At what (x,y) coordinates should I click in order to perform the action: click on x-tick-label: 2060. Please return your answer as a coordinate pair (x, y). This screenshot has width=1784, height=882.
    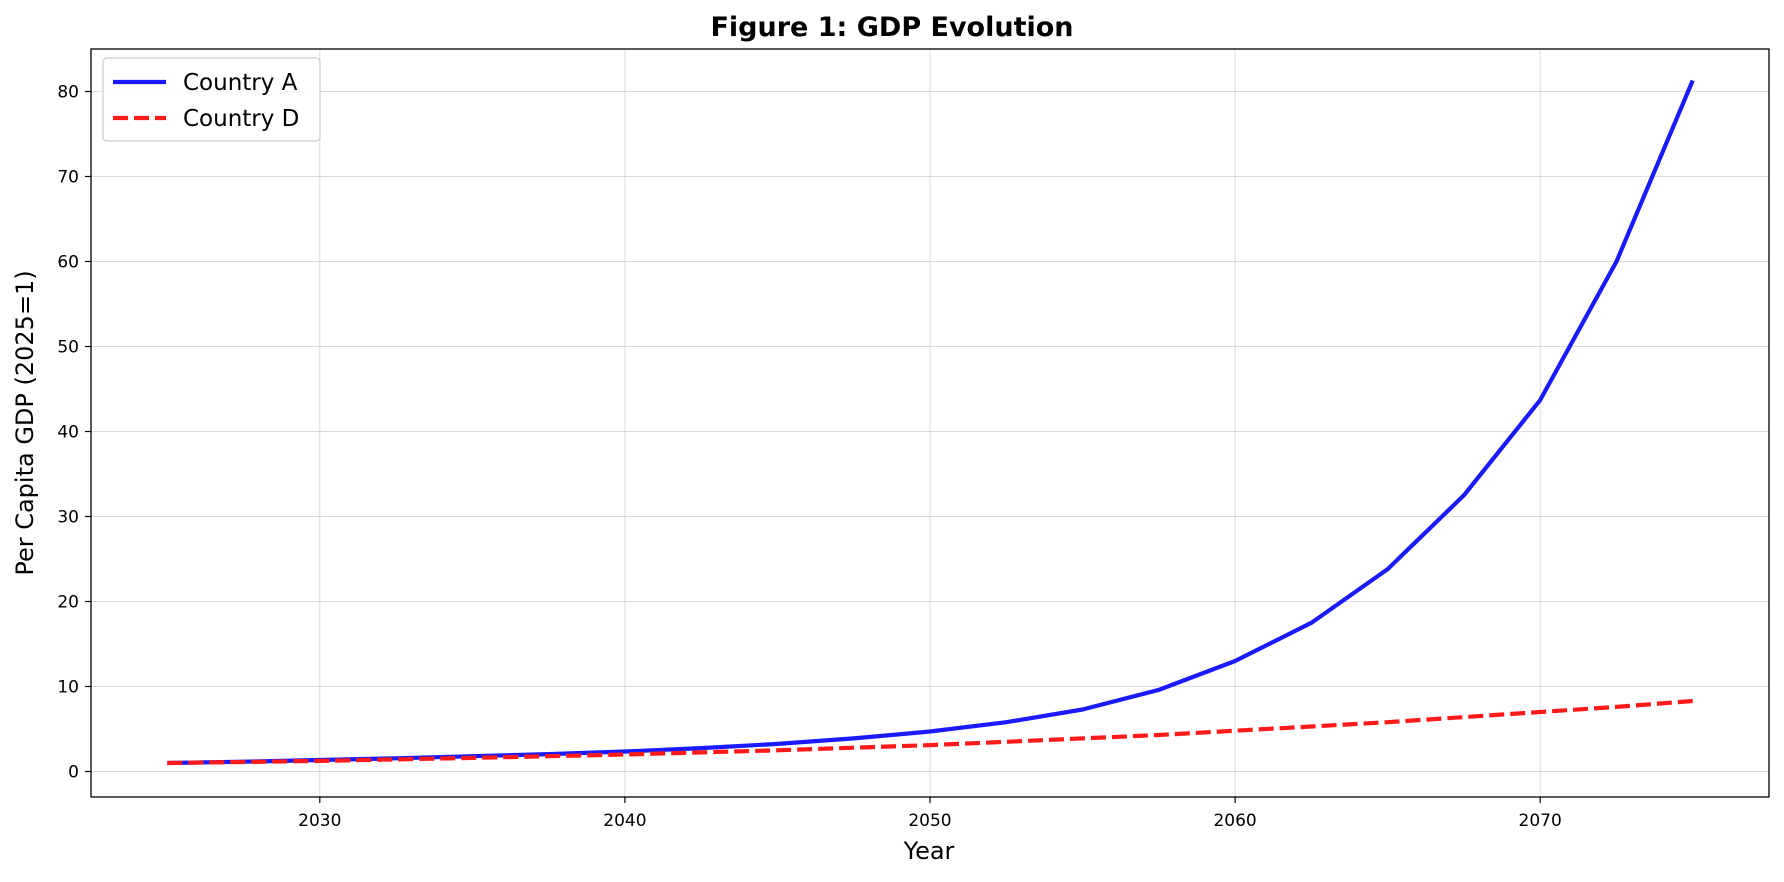
    Looking at the image, I should click on (1234, 821).